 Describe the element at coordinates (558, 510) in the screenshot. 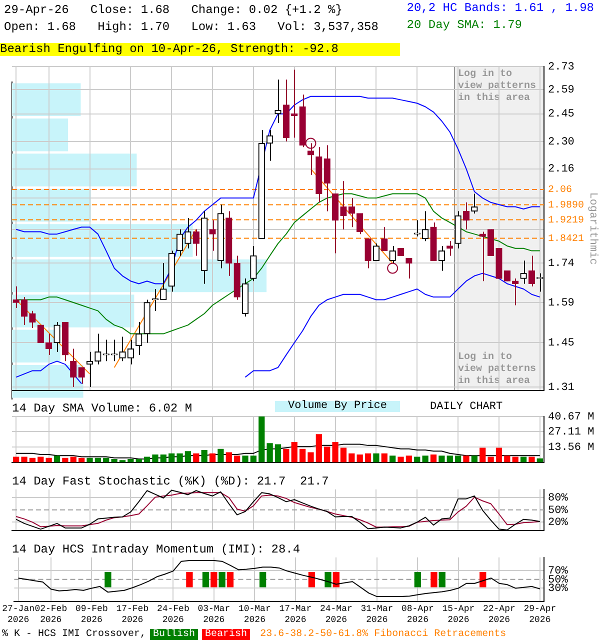

I see `y-tick-label: 50%` at that location.